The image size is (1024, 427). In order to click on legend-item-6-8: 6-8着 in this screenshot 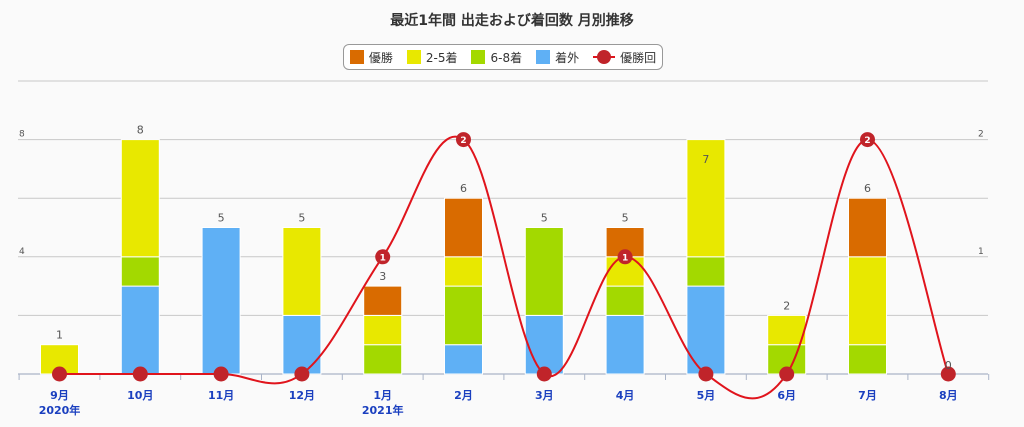, I will do `click(496, 57)`.